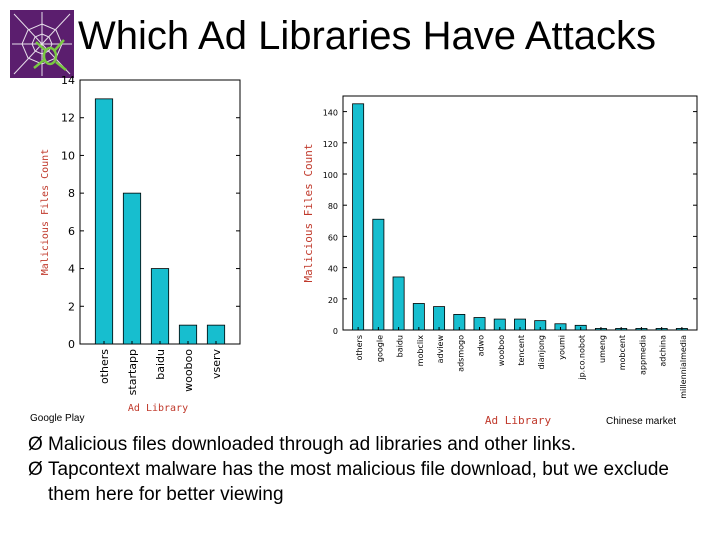  I want to click on google-play-y-tick-label: 0, so click(71, 344).